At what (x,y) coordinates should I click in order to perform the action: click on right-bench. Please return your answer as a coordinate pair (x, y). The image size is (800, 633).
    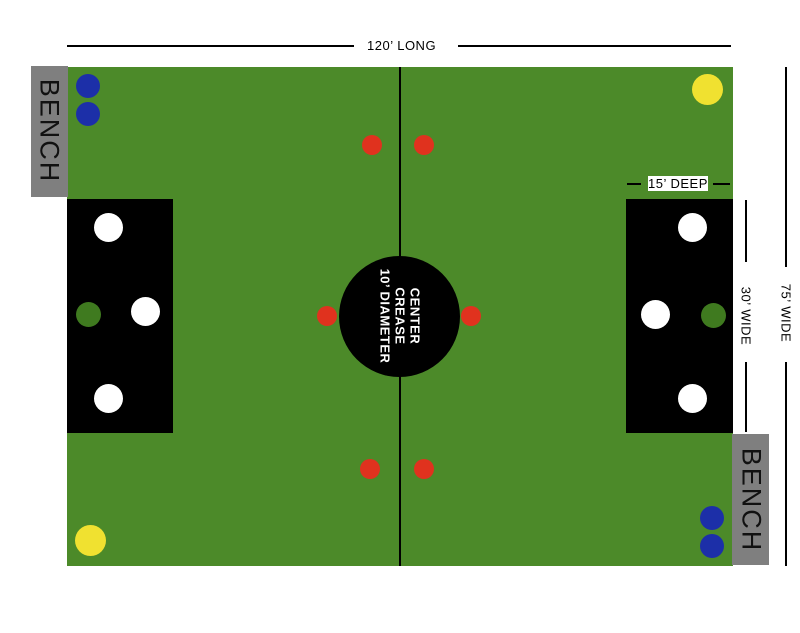
    Looking at the image, I should click on (750, 499).